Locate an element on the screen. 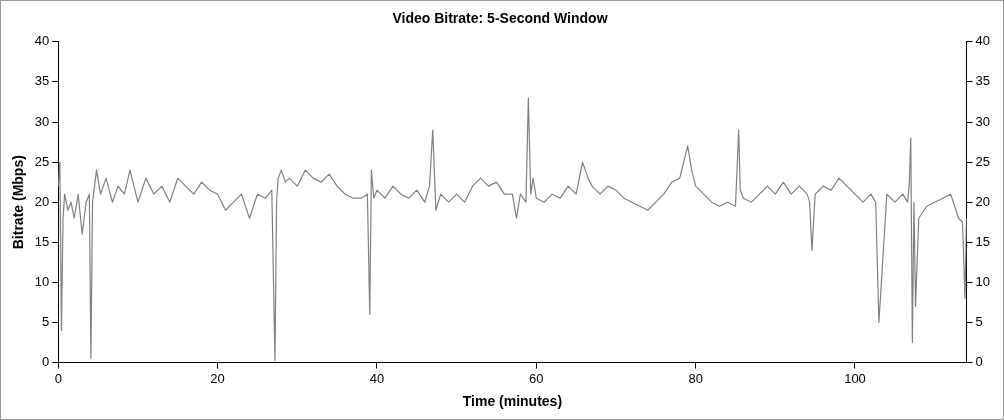 This screenshot has width=1004, height=420. x-tick-label: 40 is located at coordinates (377, 378).